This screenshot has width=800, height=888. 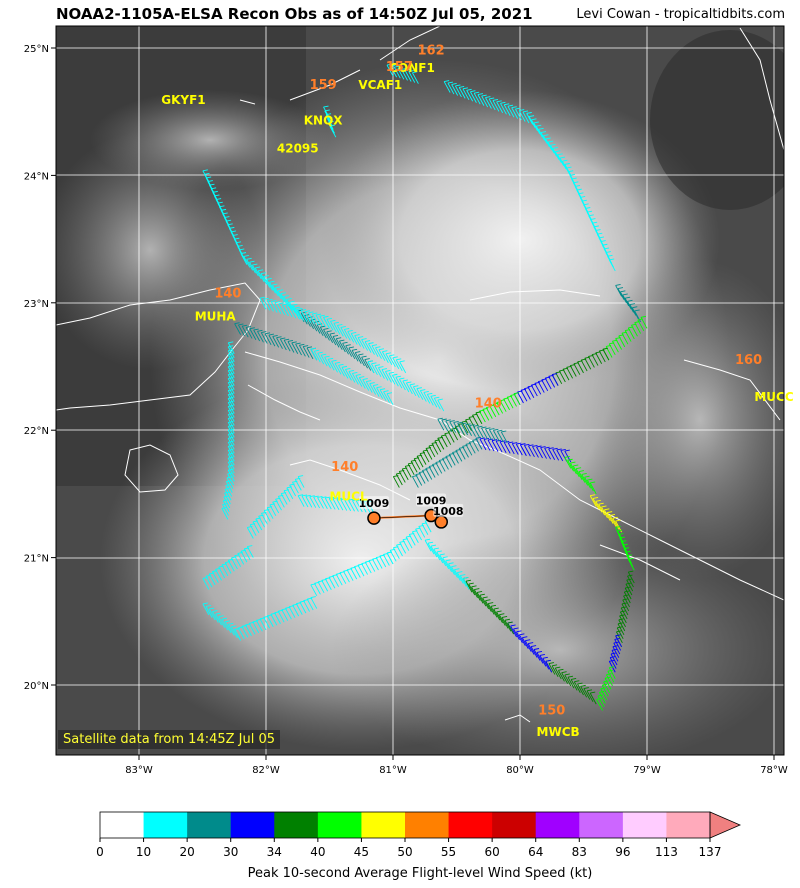 I want to click on wind-speed-colorbar: 0 10 20 30 34 40 45 50 55 60 64 83 96 113 137, so click(x=419, y=835).